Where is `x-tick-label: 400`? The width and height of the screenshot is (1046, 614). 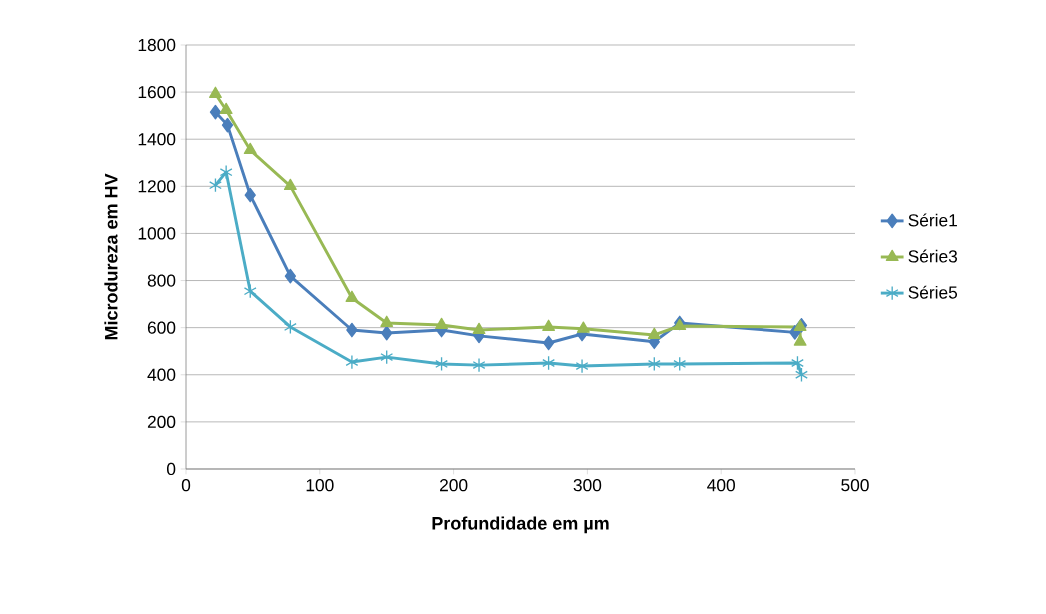 x-tick-label: 400 is located at coordinates (721, 485).